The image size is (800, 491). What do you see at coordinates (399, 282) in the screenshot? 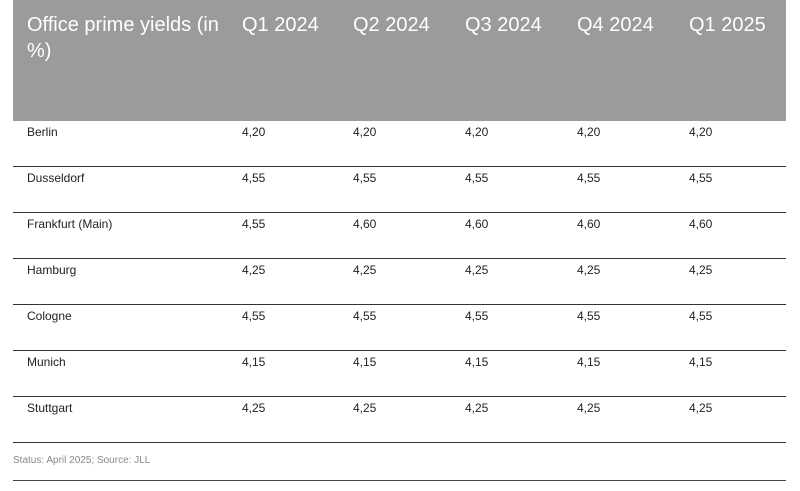
I see `table-row: Hamburg 4,25 4,25 4,25 4,25 4,25` at bounding box center [399, 282].